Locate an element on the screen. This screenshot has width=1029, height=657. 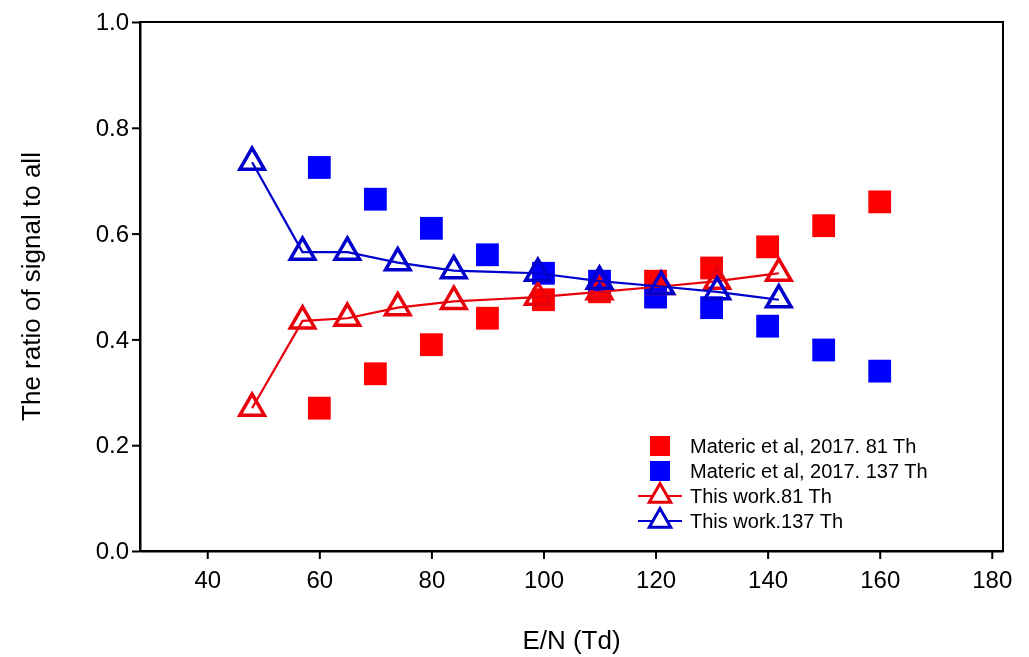
x-tick-label: 80 is located at coordinates (432, 580).